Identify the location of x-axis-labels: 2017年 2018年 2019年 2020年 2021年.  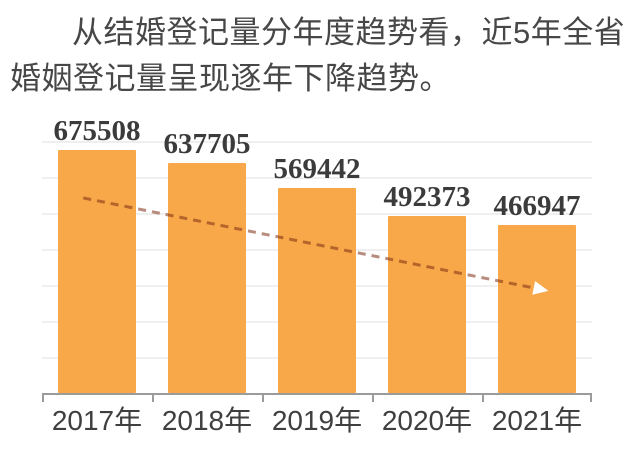
(317, 417).